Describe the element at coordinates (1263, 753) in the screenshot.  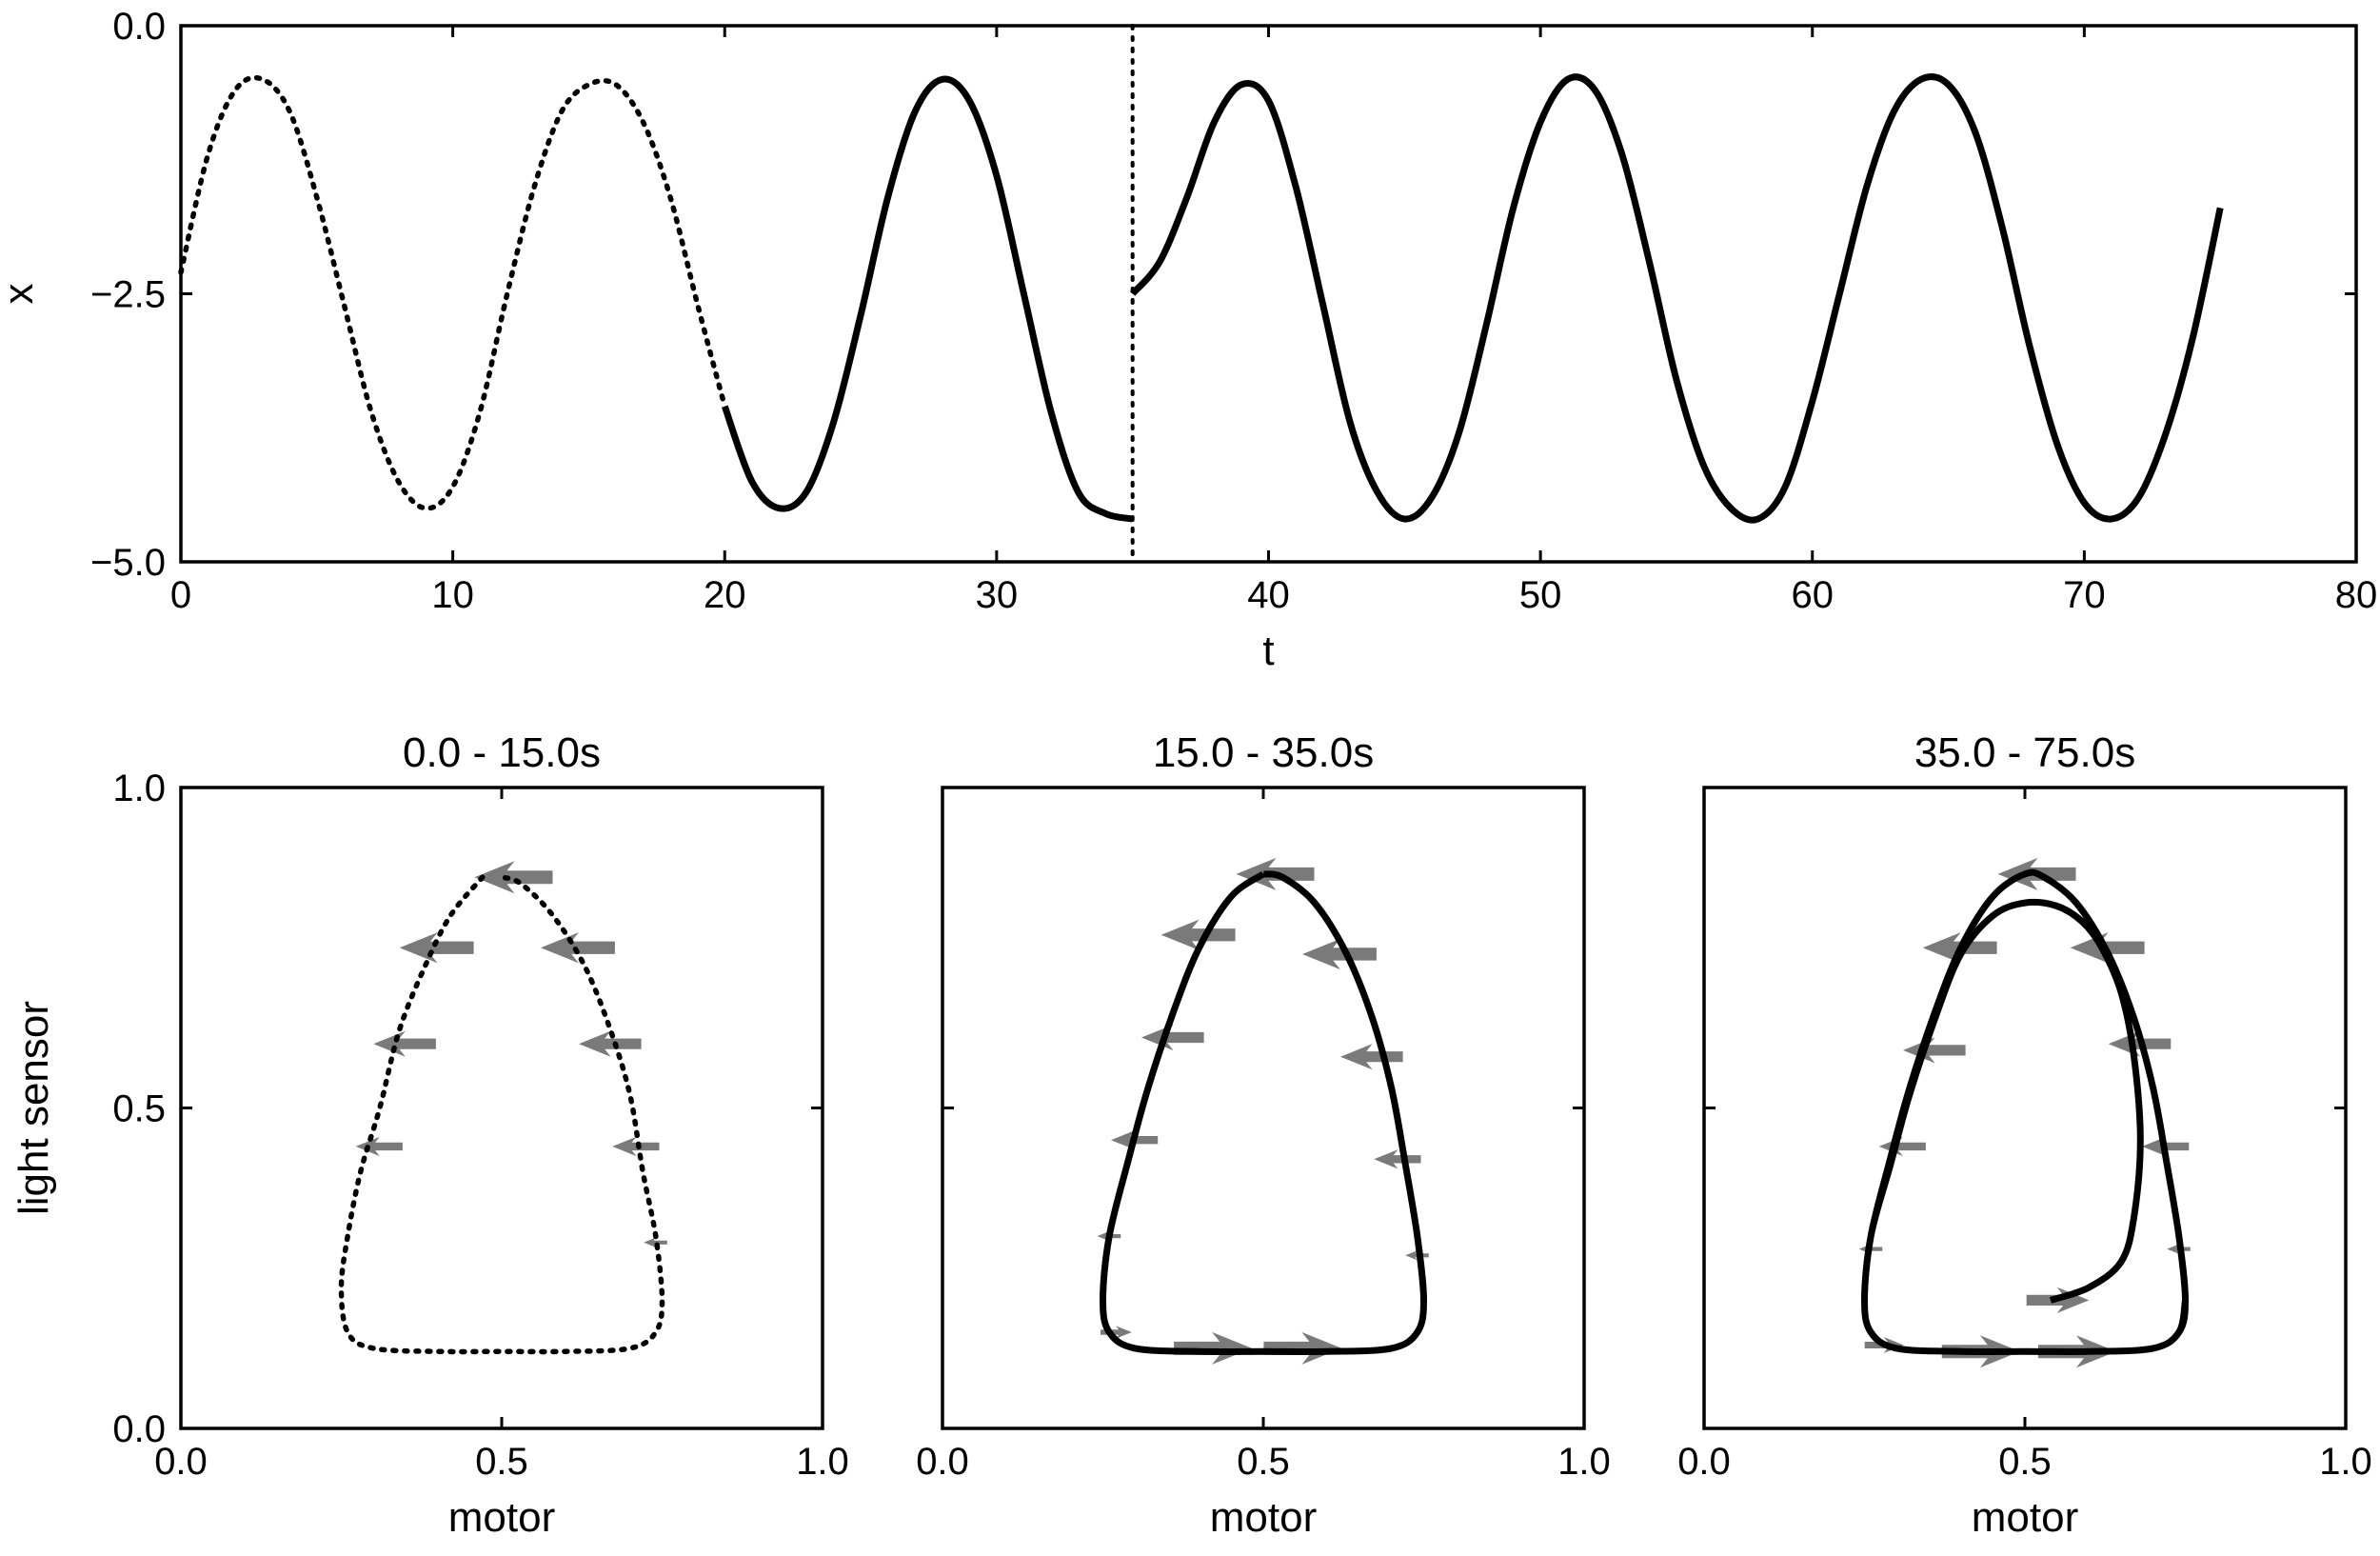
I see `panel-title: 15.0 - 35.0s` at that location.